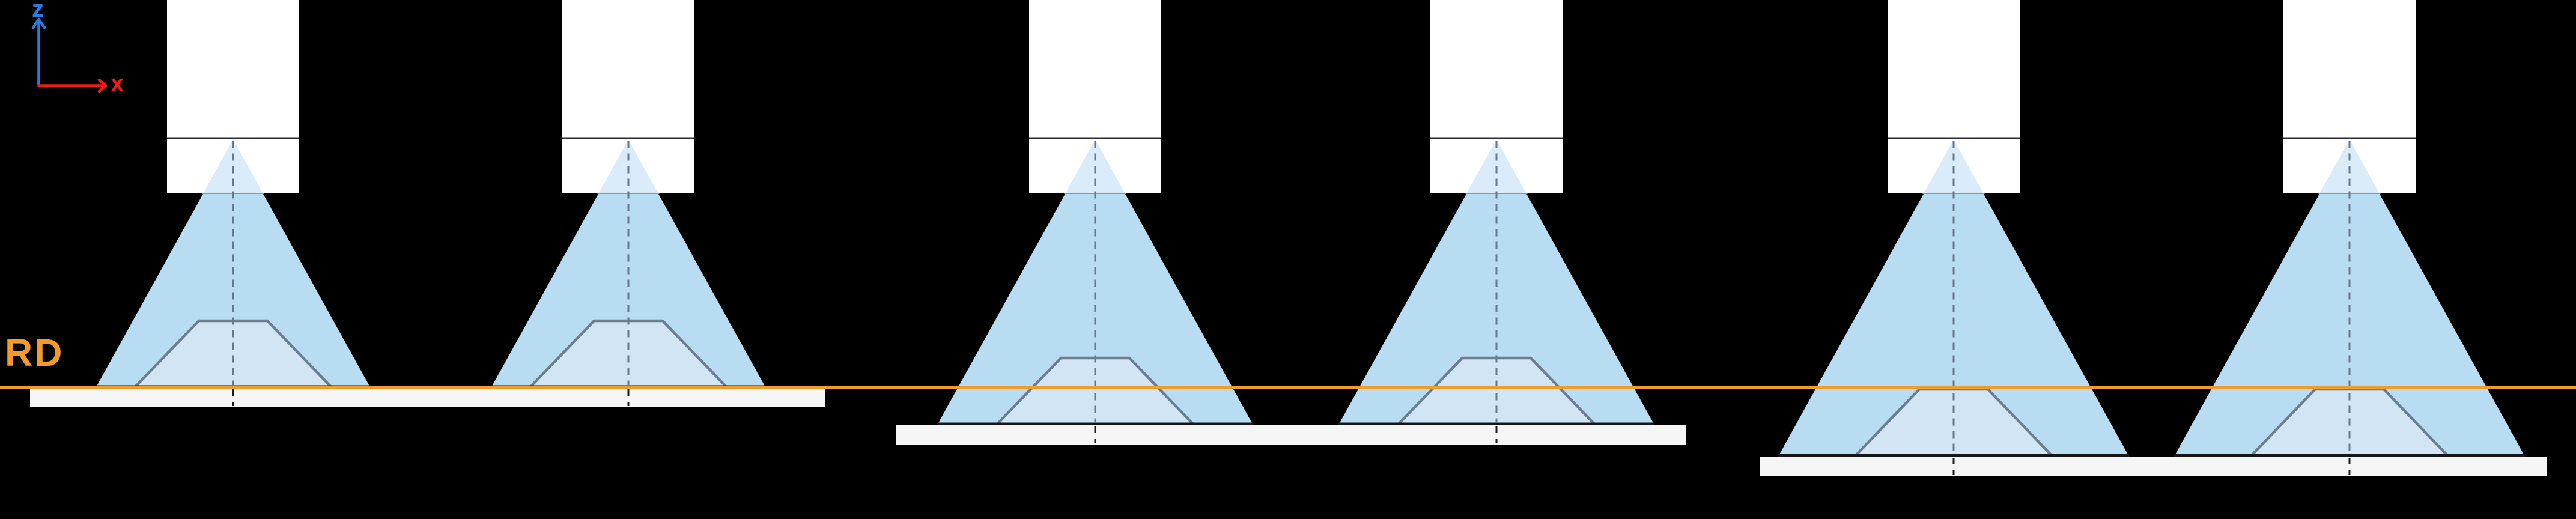 The height and width of the screenshot is (519, 2576). Describe the element at coordinates (78, 48) in the screenshot. I see `axis-indicator: zx` at that location.